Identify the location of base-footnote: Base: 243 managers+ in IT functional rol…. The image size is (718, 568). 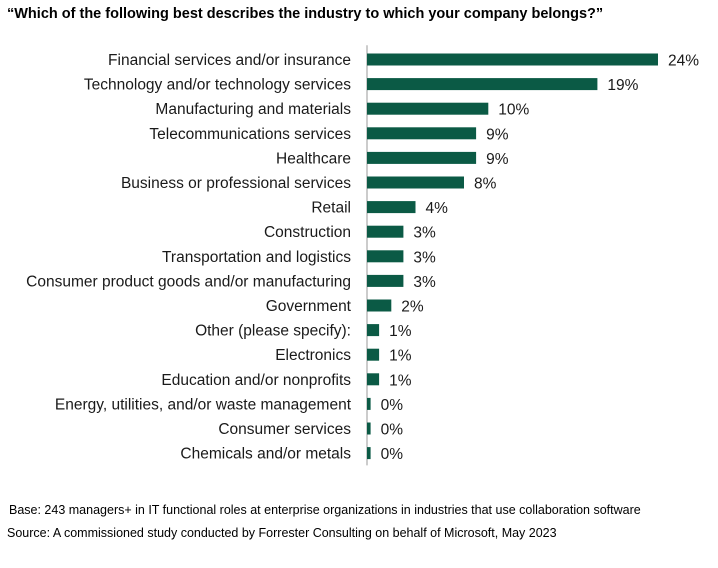
(325, 510).